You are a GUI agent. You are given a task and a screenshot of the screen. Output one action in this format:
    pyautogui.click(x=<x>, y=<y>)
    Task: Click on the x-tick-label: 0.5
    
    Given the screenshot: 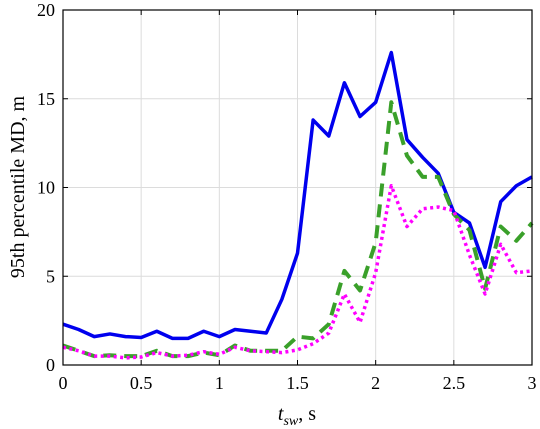 What is the action you would take?
    pyautogui.click(x=141, y=383)
    